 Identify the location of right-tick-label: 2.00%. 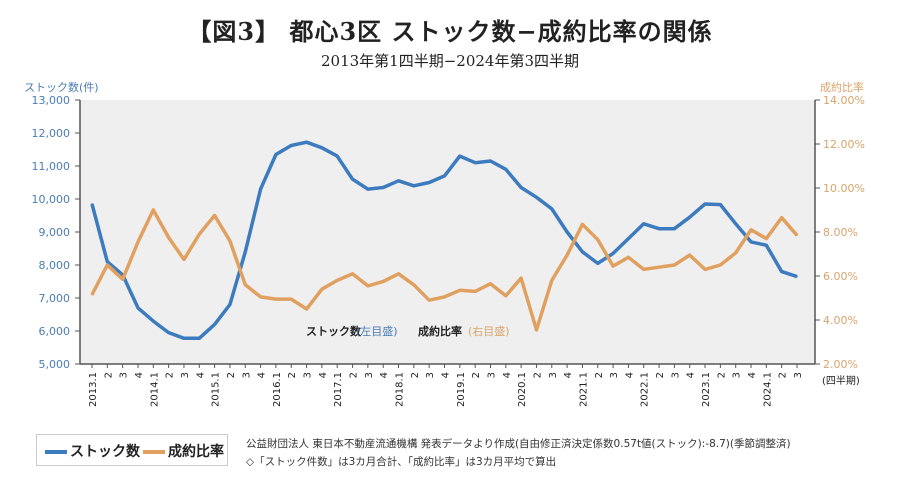
(840, 364).